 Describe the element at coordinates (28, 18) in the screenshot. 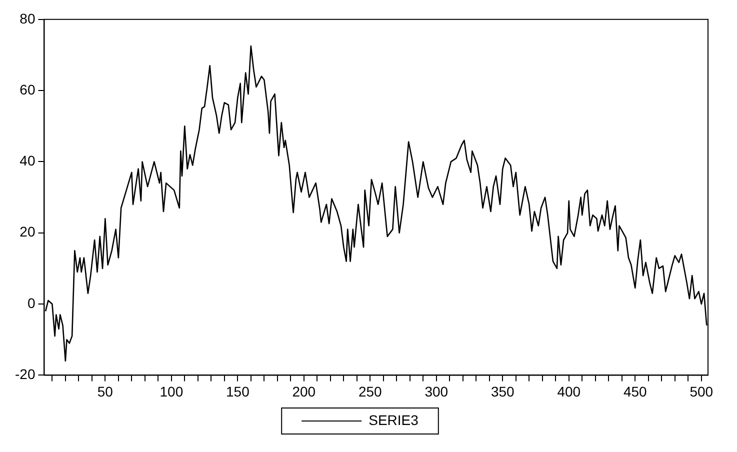

I see `y-tick-label: 80` at that location.